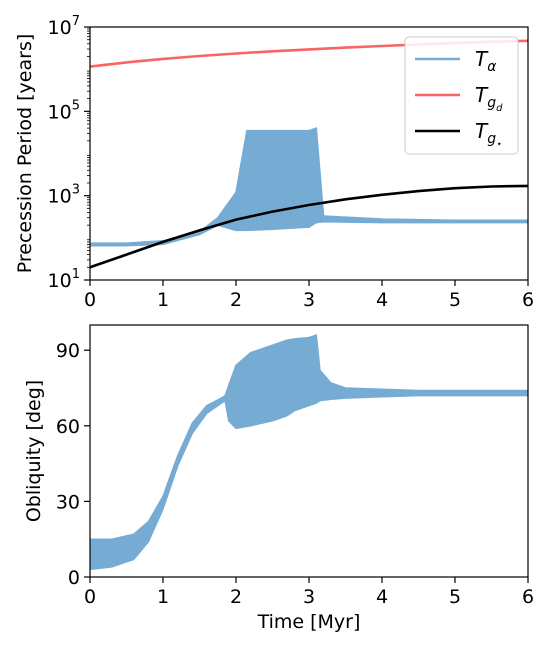  Describe the element at coordinates (309, 226) in the screenshot. I see `series-line-T_gstar` at that location.